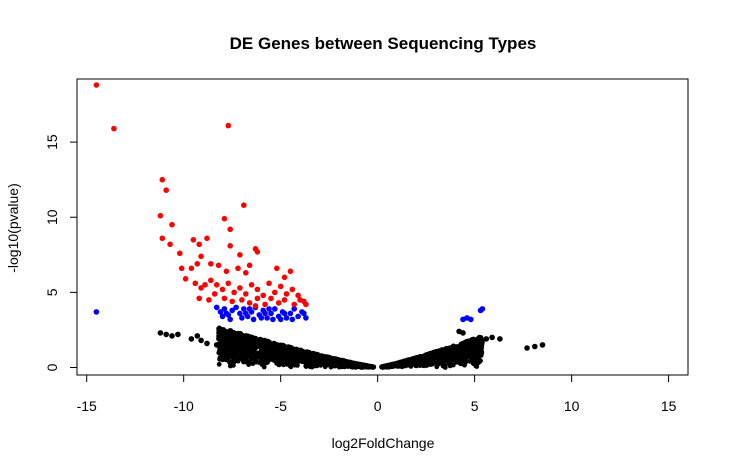 The image size is (729, 473). Describe the element at coordinates (87, 406) in the screenshot. I see `x-tick-label: -15` at that location.